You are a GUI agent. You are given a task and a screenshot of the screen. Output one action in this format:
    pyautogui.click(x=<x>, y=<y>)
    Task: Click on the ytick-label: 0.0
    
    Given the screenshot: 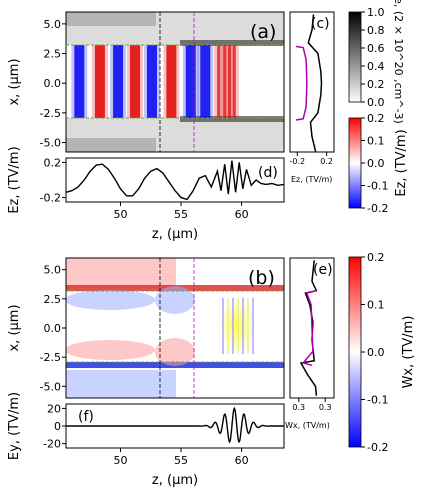 What is the action you would take?
    pyautogui.click(x=53, y=328)
    